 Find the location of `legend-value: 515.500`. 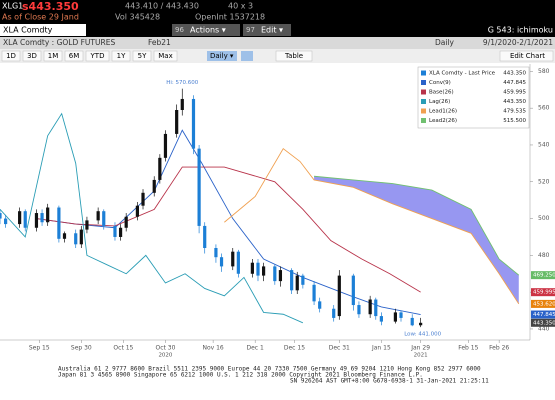

legend-value: 515.500 is located at coordinates (514, 121).